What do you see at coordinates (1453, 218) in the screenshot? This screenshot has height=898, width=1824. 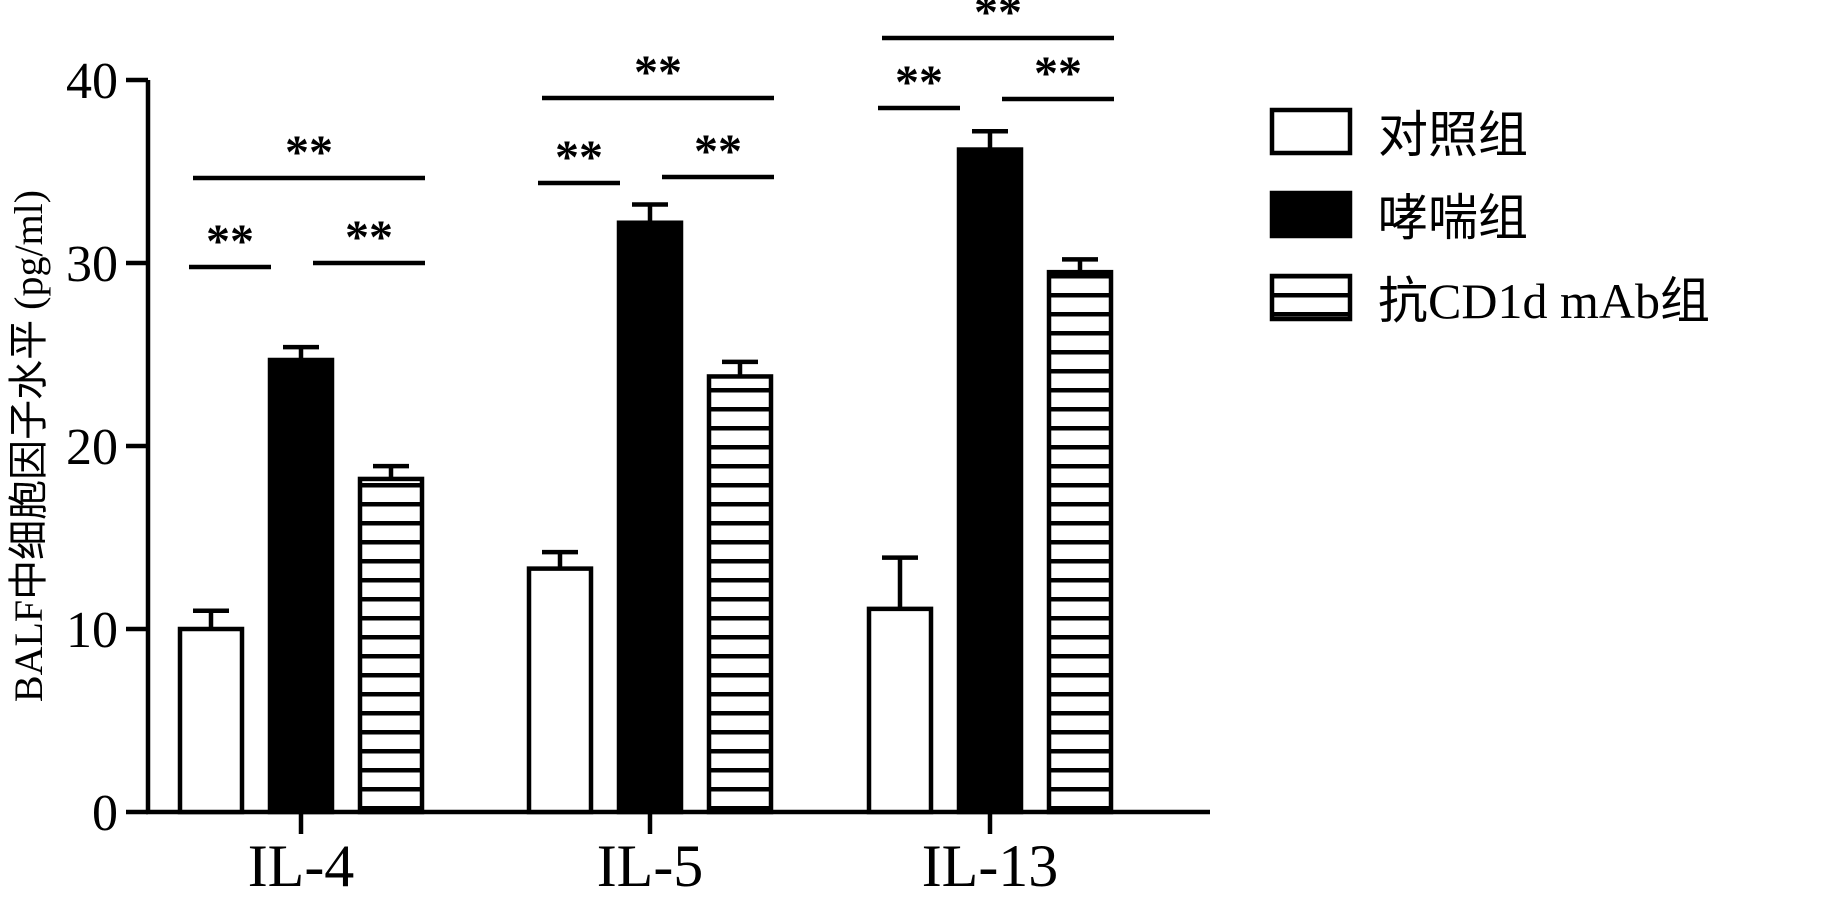 I see `legend-label-asthma: 哮喘组` at bounding box center [1453, 218].